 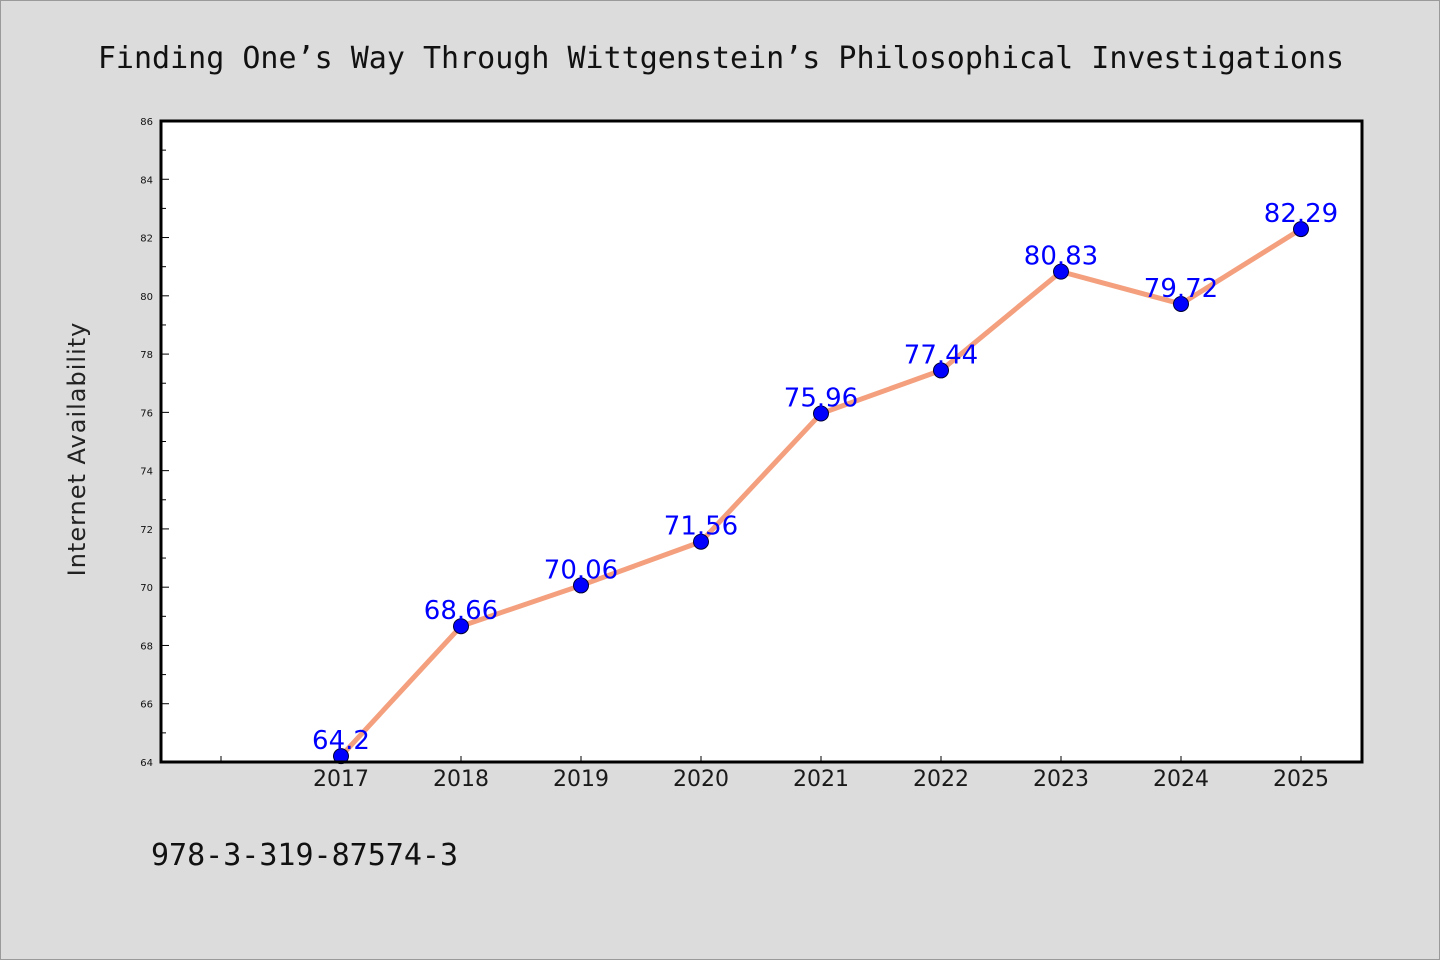 I want to click on x-tick-label: 2020, so click(x=701, y=779).